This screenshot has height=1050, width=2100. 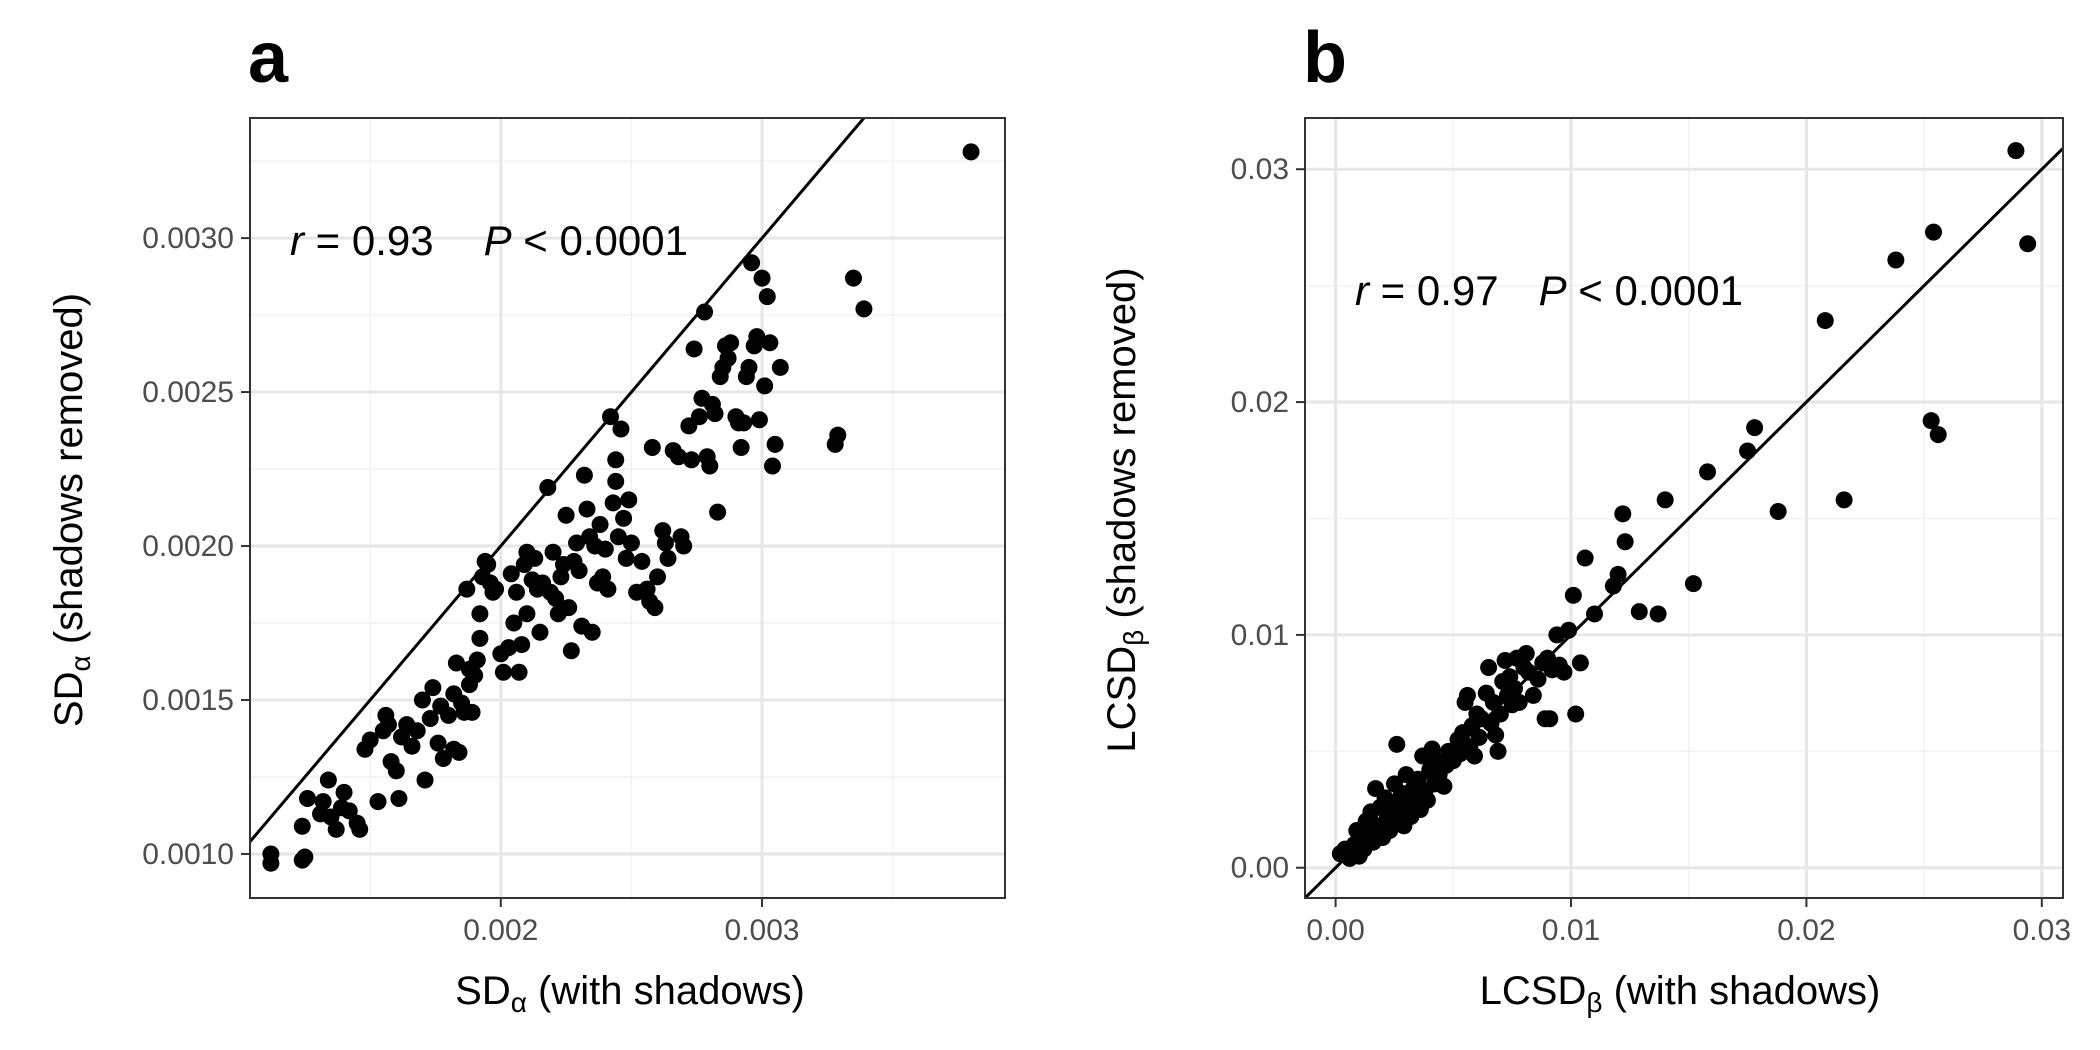 I want to click on panel-a-p-symbol: P, so click(x=498, y=240).